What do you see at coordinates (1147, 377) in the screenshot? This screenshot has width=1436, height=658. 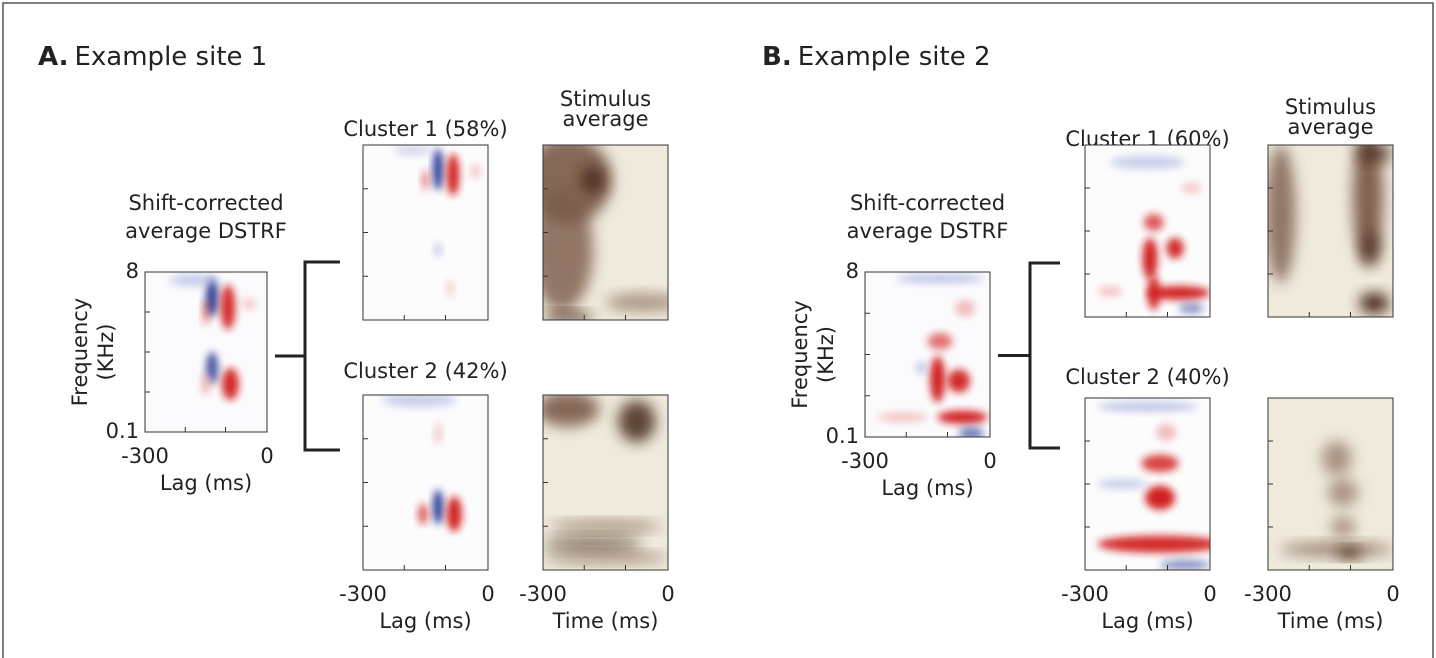 I see `cluster-title: Cluster 2 (40%)` at bounding box center [1147, 377].